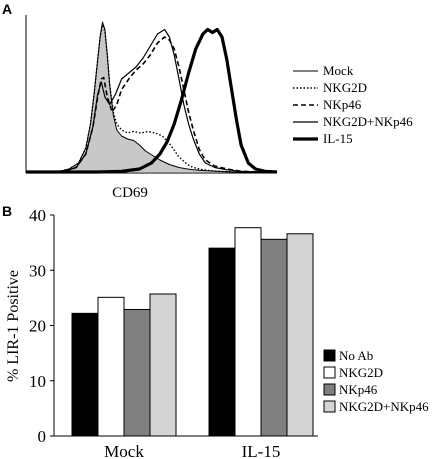 The height and width of the screenshot is (459, 435). I want to click on bar-il-15-nkg2d-nkp46, so click(300, 335).